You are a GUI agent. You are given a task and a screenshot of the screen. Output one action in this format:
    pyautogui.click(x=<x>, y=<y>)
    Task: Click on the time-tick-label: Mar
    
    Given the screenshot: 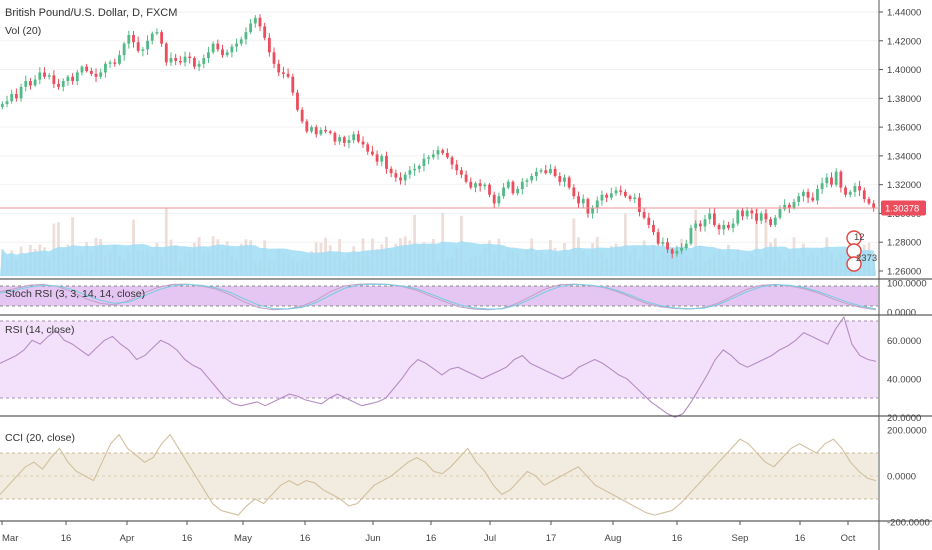 What is the action you would take?
    pyautogui.click(x=10, y=538)
    